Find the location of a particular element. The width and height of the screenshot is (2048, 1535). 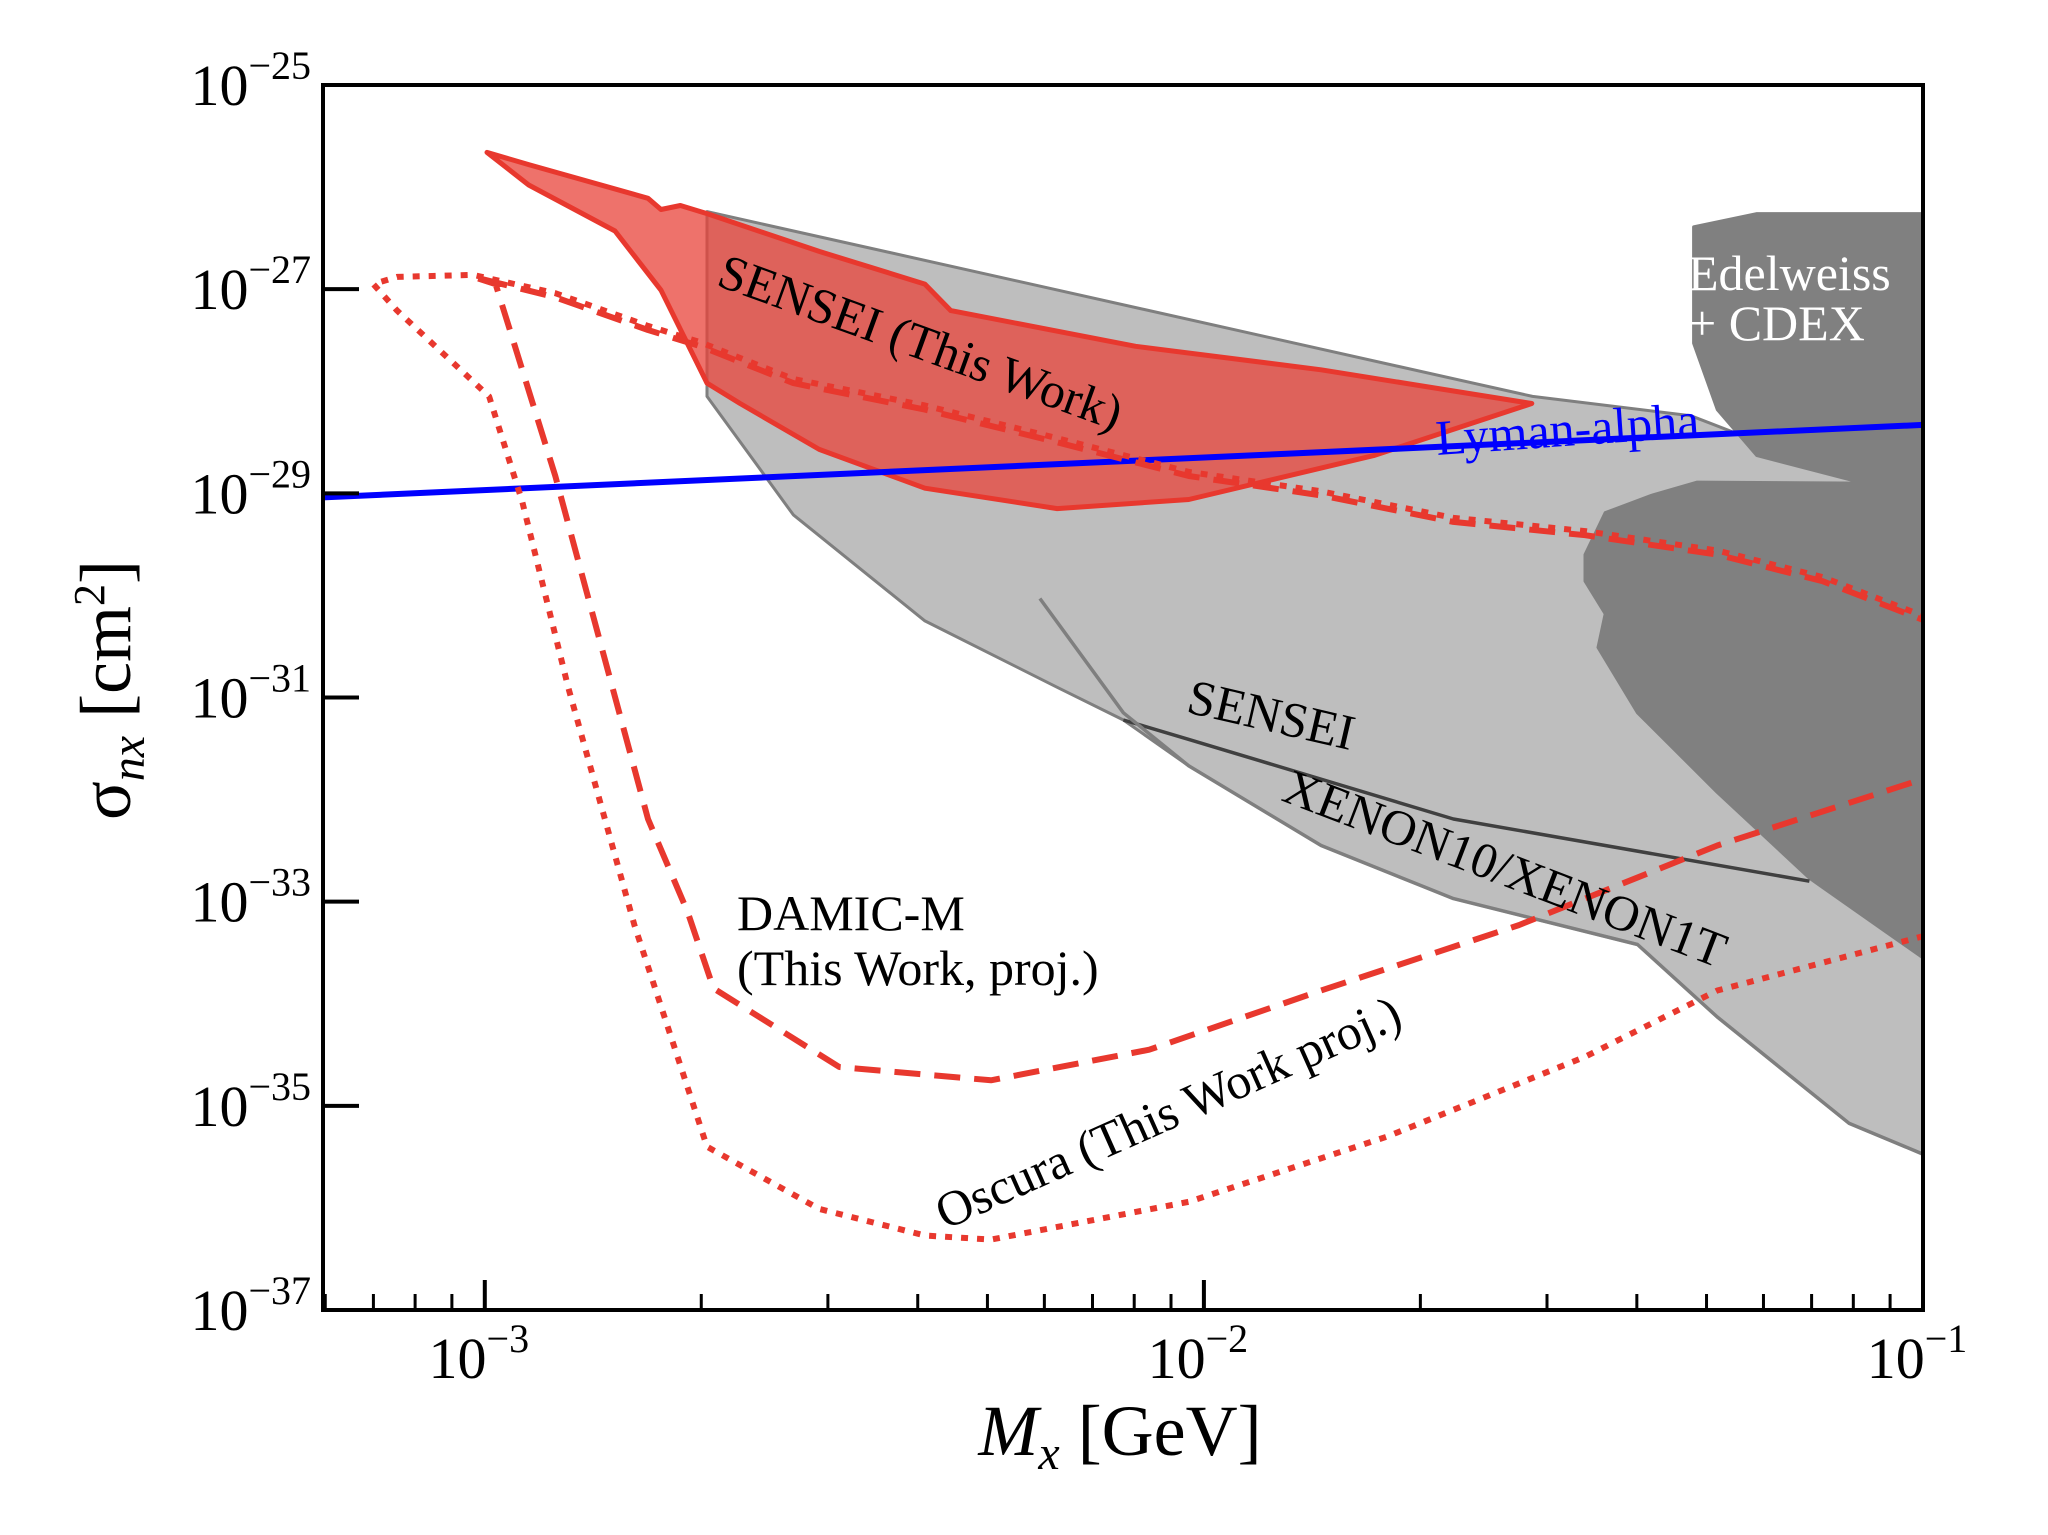

x-tick-label: 10⁻² is located at coordinates (1198, 1353).